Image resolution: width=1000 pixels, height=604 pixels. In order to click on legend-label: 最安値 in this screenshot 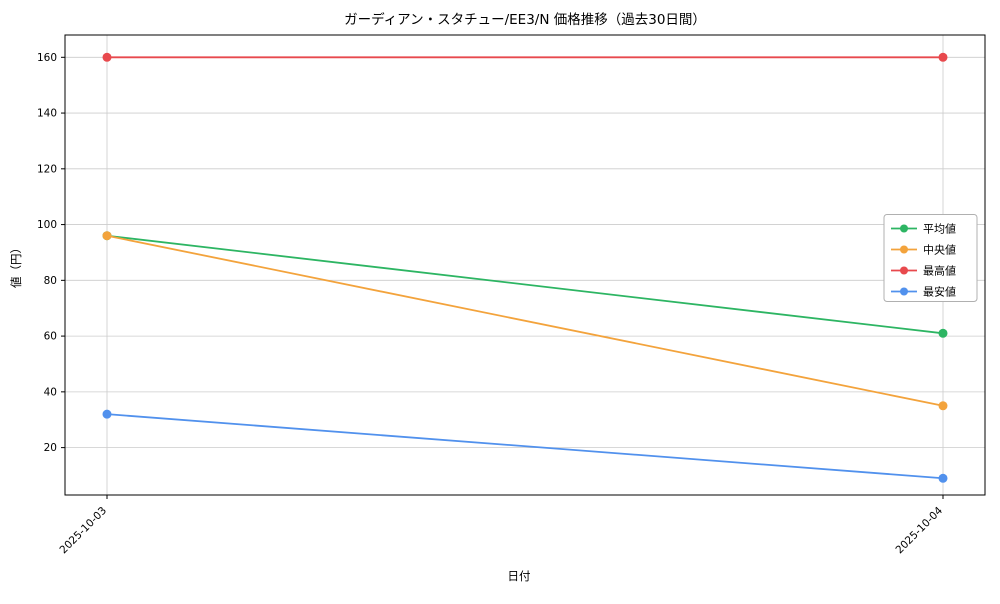, I will do `click(939, 291)`.